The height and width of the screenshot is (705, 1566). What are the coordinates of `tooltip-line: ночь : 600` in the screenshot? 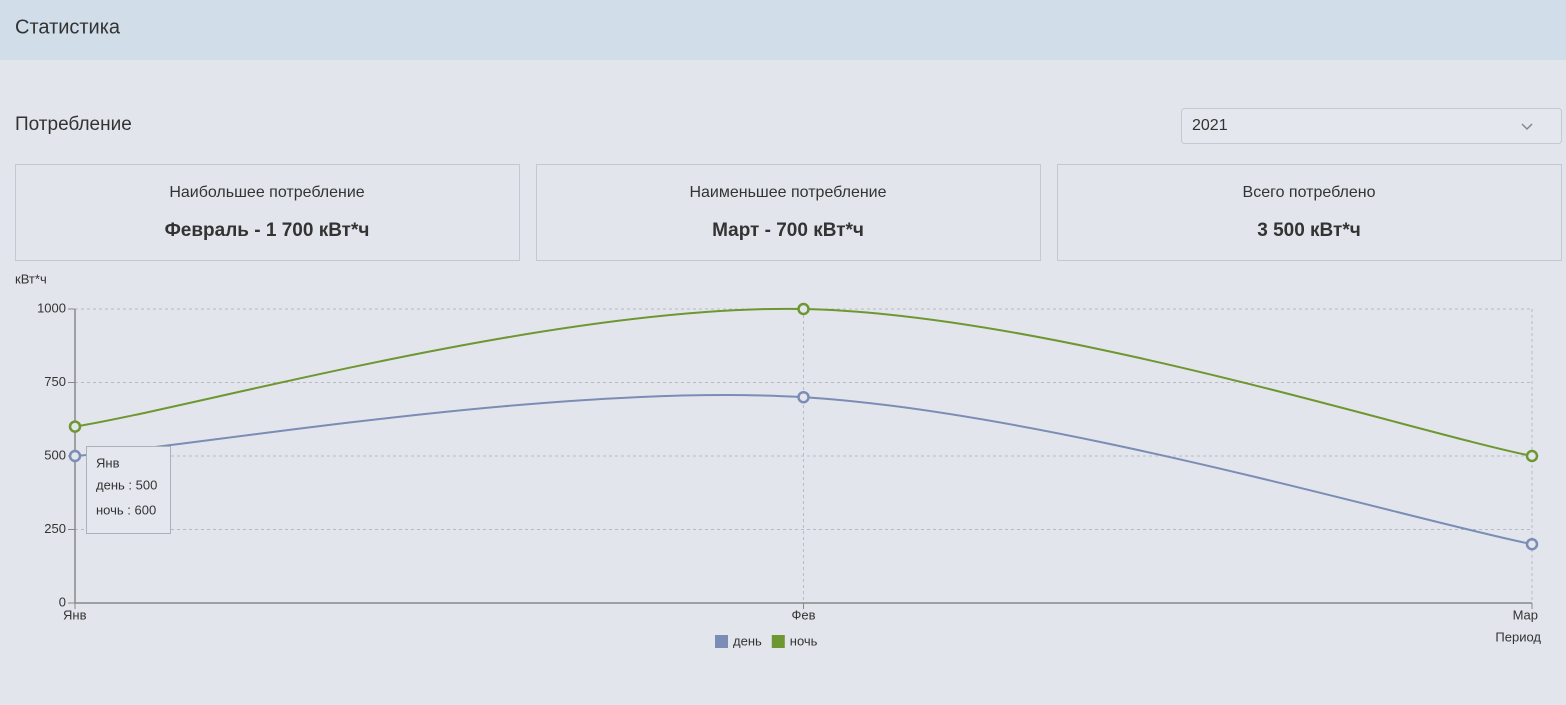 It's located at (126, 509).